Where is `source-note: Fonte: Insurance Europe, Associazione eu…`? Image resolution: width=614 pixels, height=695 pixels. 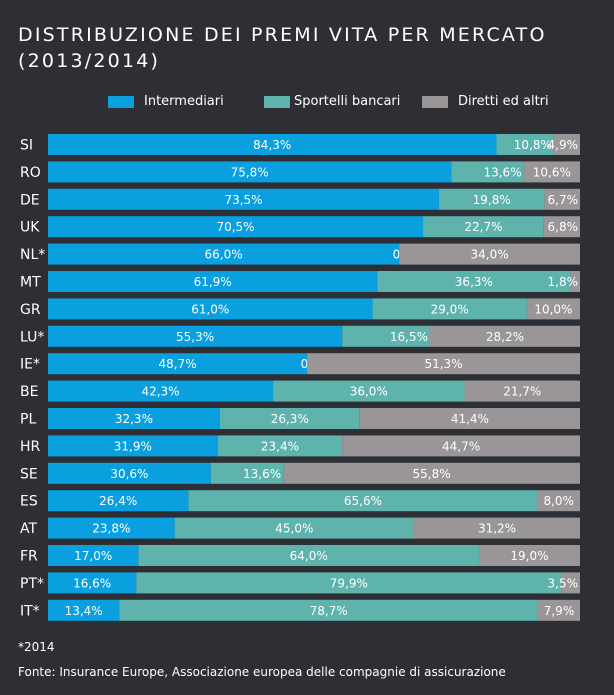
source-note: Fonte: Insurance Europe, Associazione eu… is located at coordinates (262, 672).